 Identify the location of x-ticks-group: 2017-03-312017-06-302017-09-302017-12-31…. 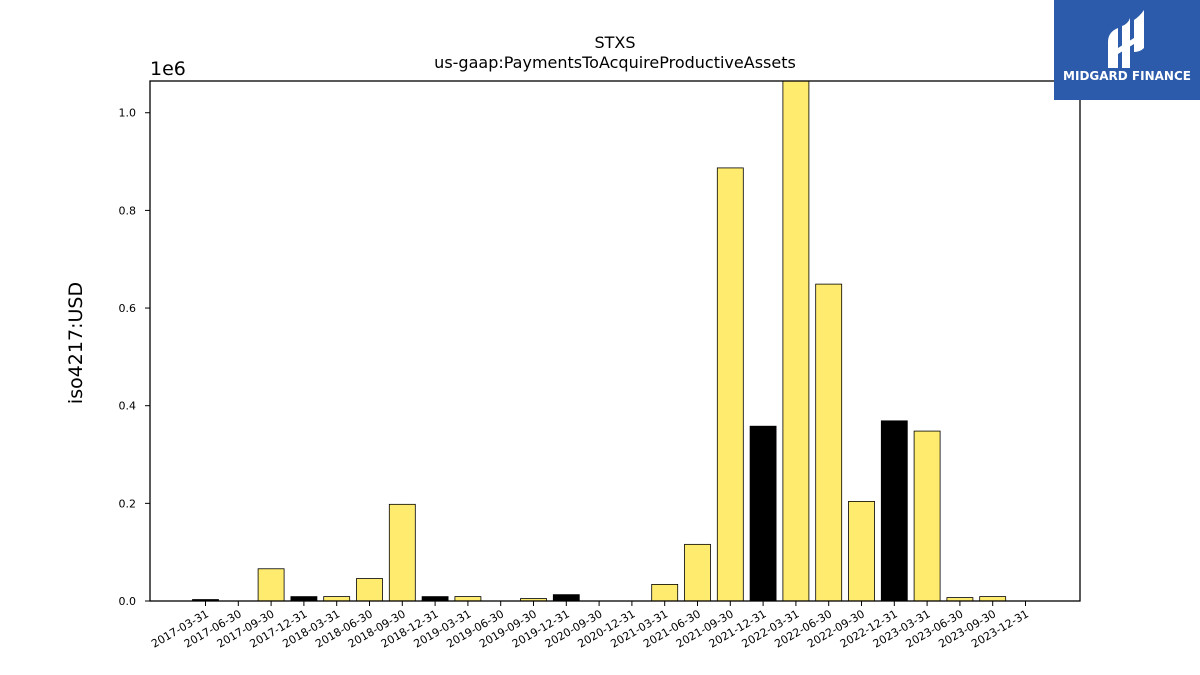
(590, 626).